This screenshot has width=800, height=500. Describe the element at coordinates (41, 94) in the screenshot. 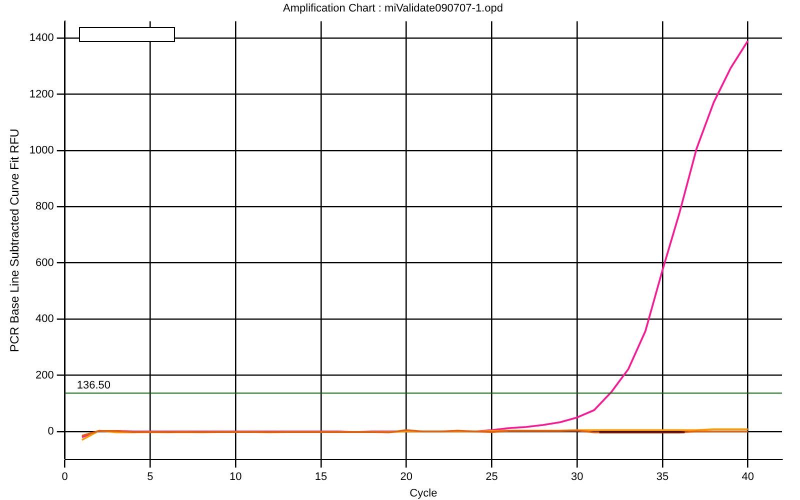

I see `y-tick-label: 1200` at that location.